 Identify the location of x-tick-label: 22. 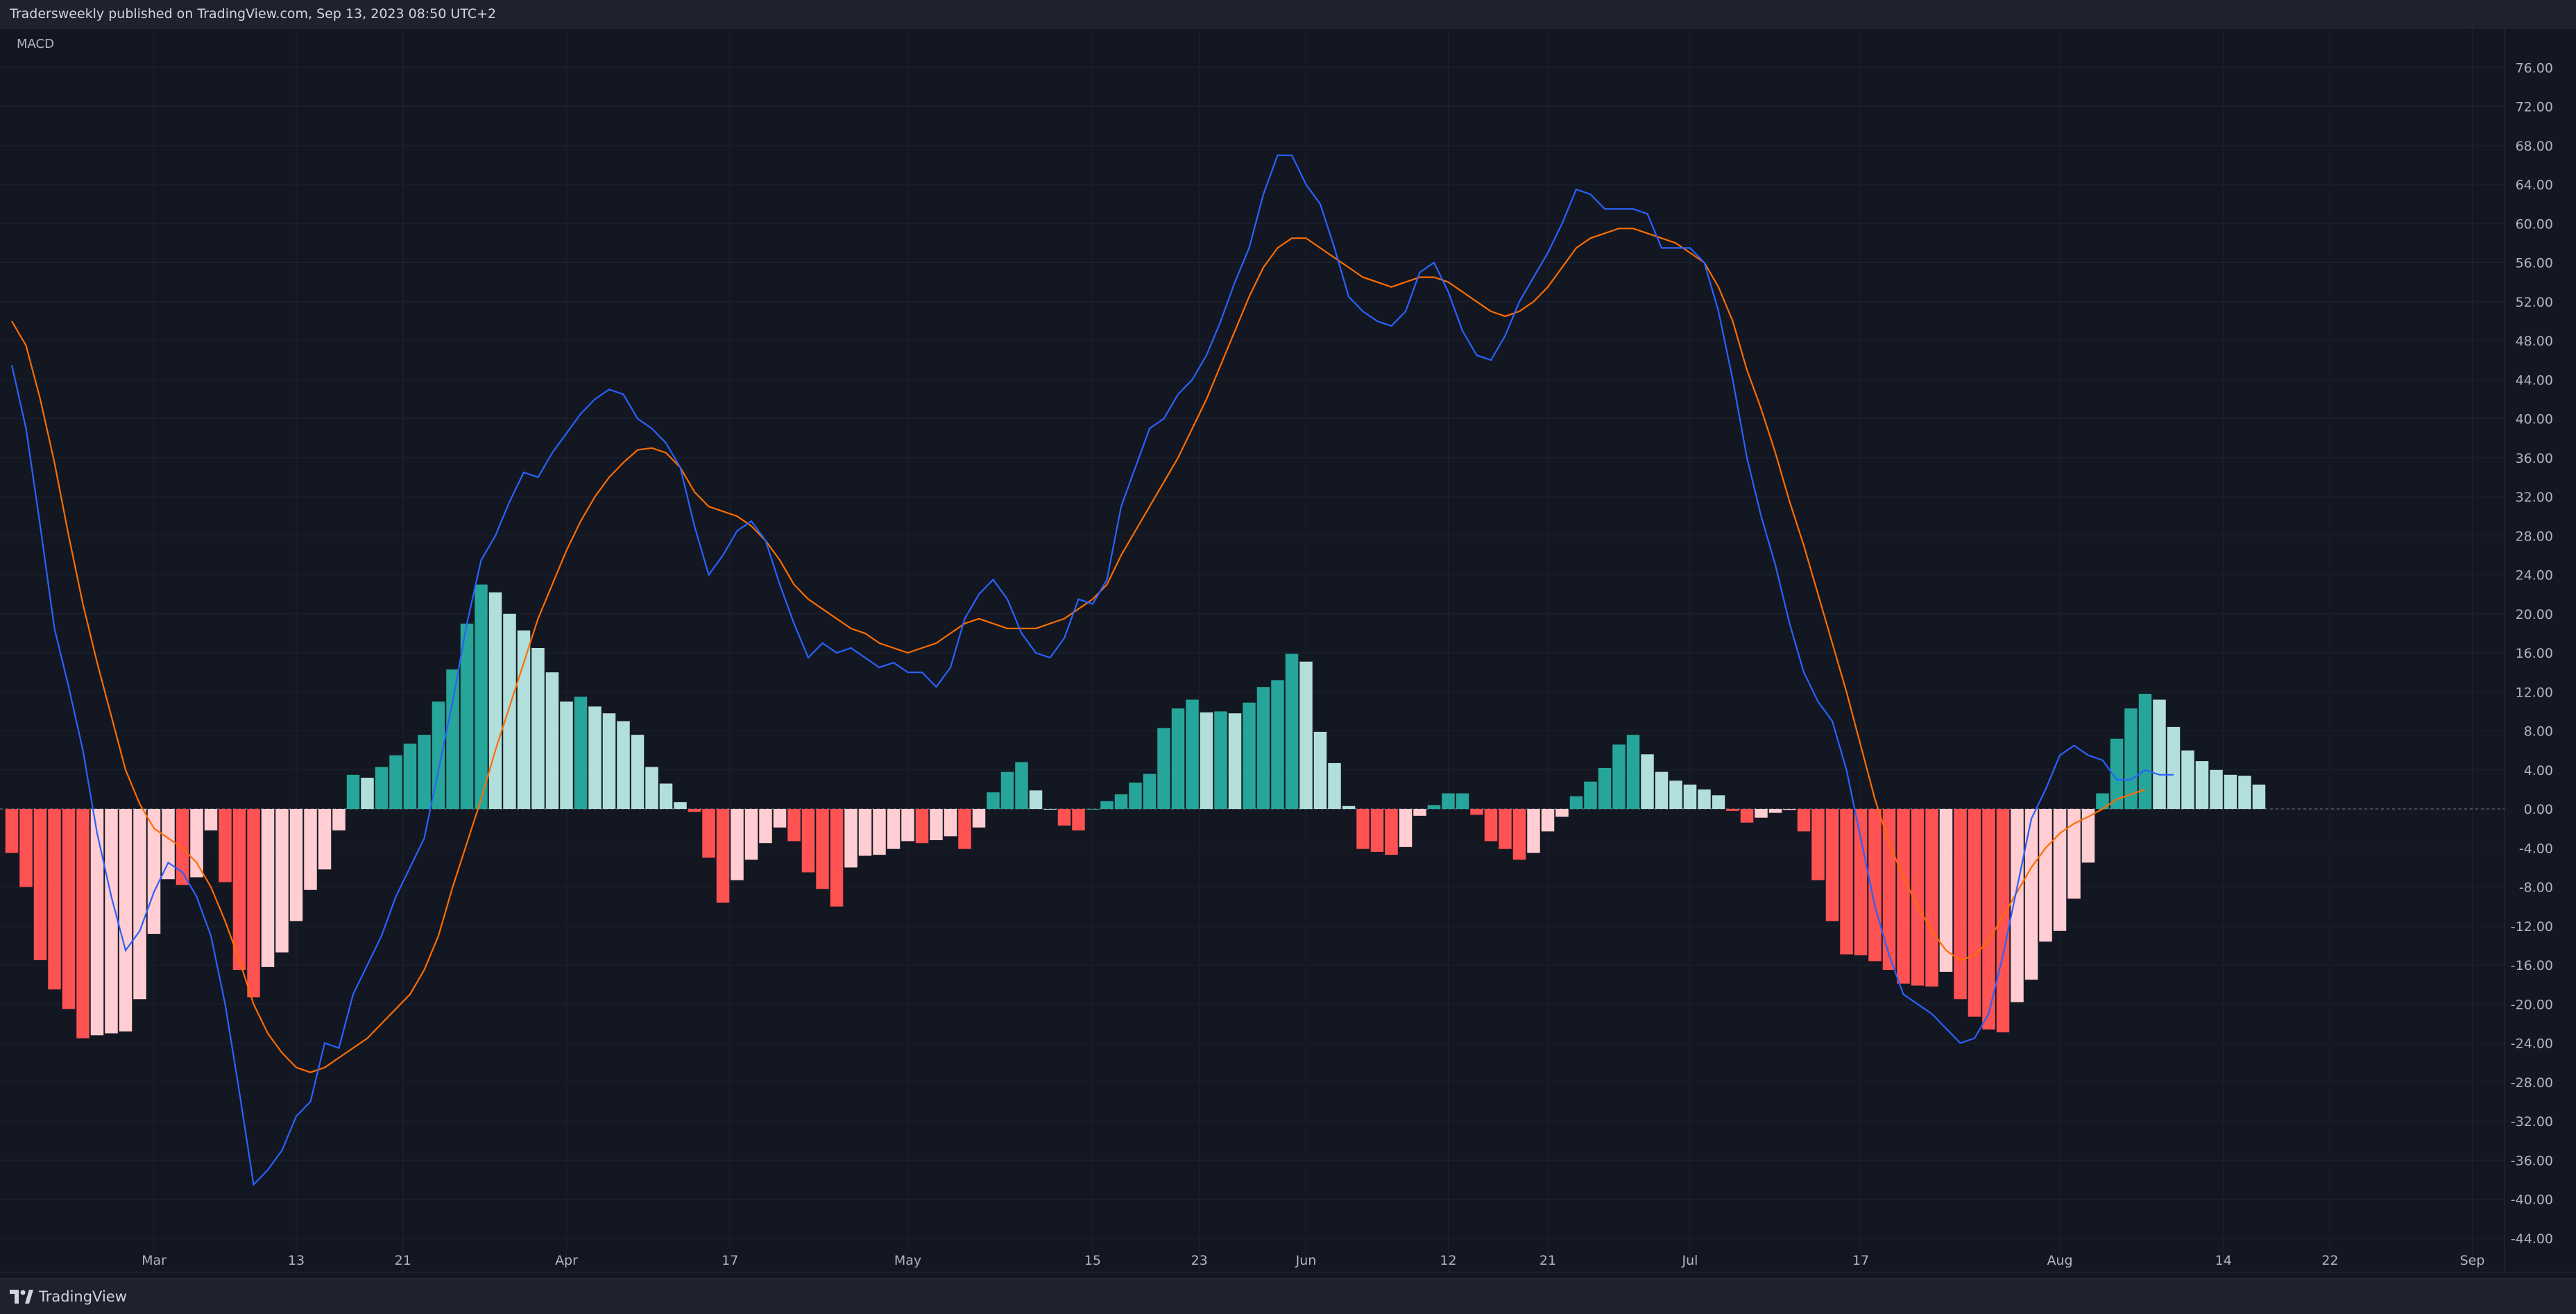
(2329, 1260).